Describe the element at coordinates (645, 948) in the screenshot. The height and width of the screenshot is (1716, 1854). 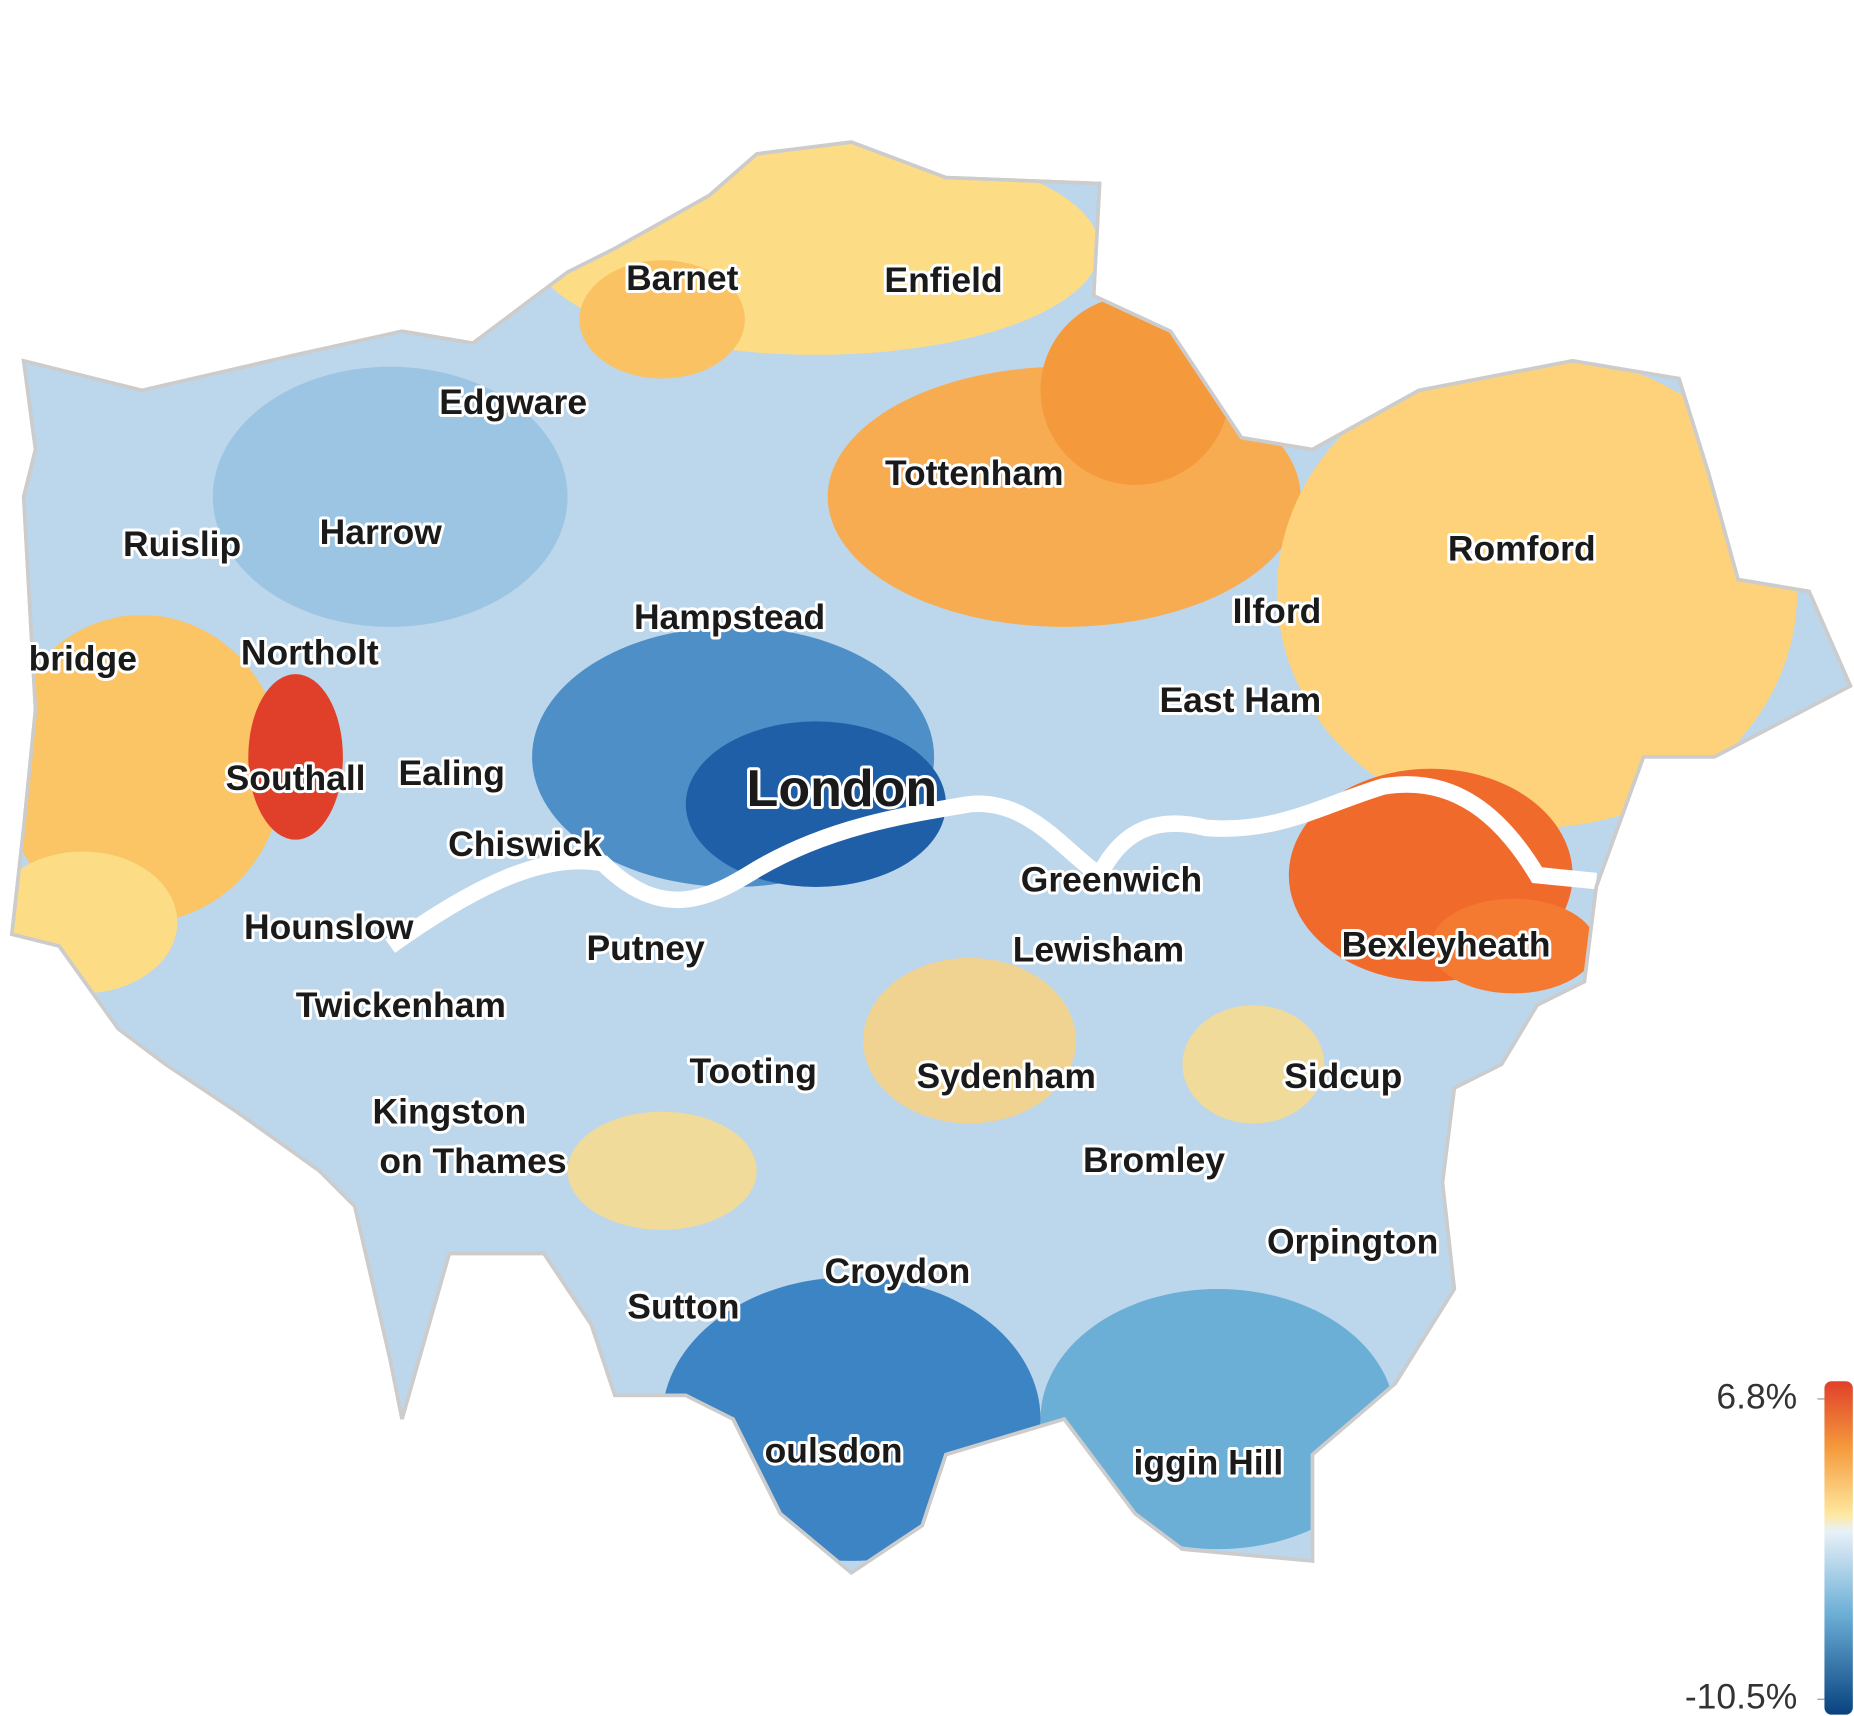
I see `place-label: Putney` at that location.